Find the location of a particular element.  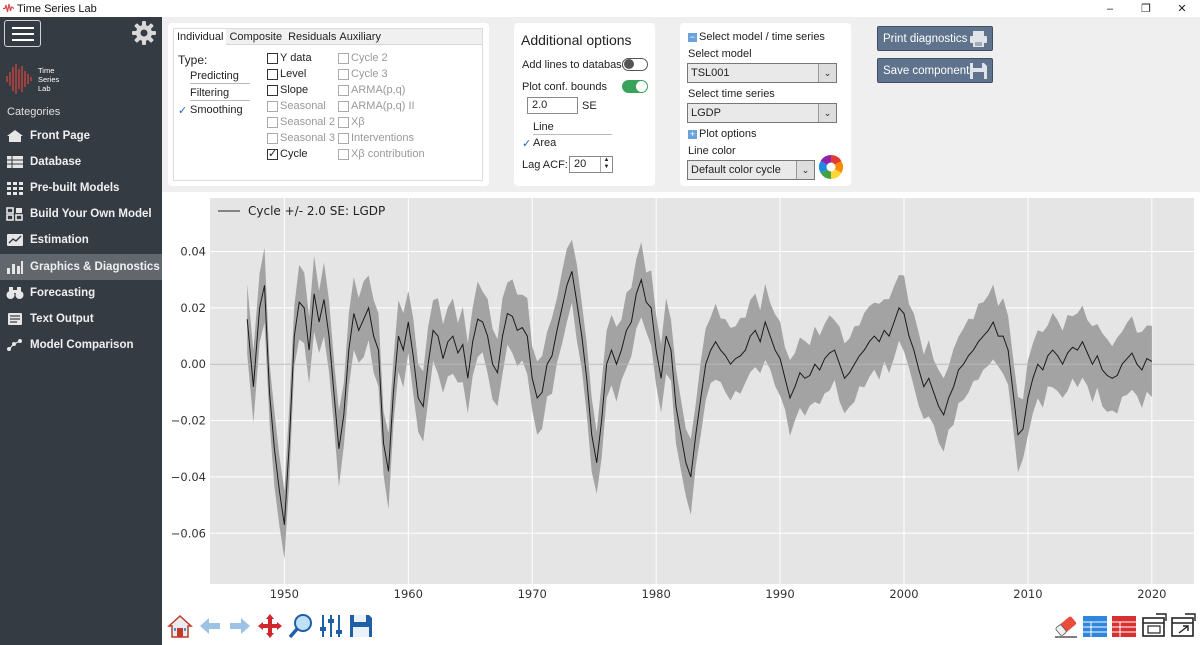

type-option-label: Smoothing is located at coordinates (216, 110).